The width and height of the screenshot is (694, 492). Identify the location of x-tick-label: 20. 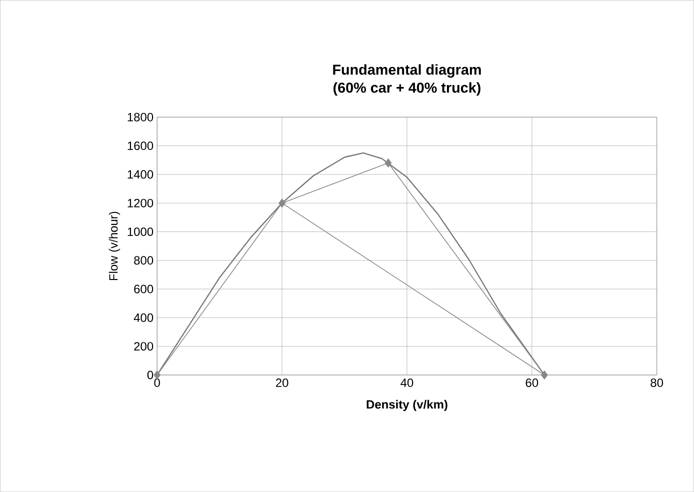
(282, 382).